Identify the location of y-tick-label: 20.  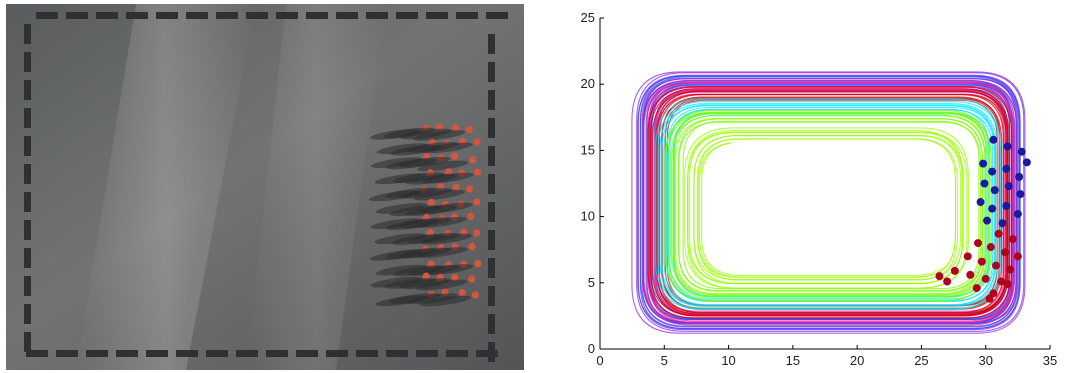
(588, 83).